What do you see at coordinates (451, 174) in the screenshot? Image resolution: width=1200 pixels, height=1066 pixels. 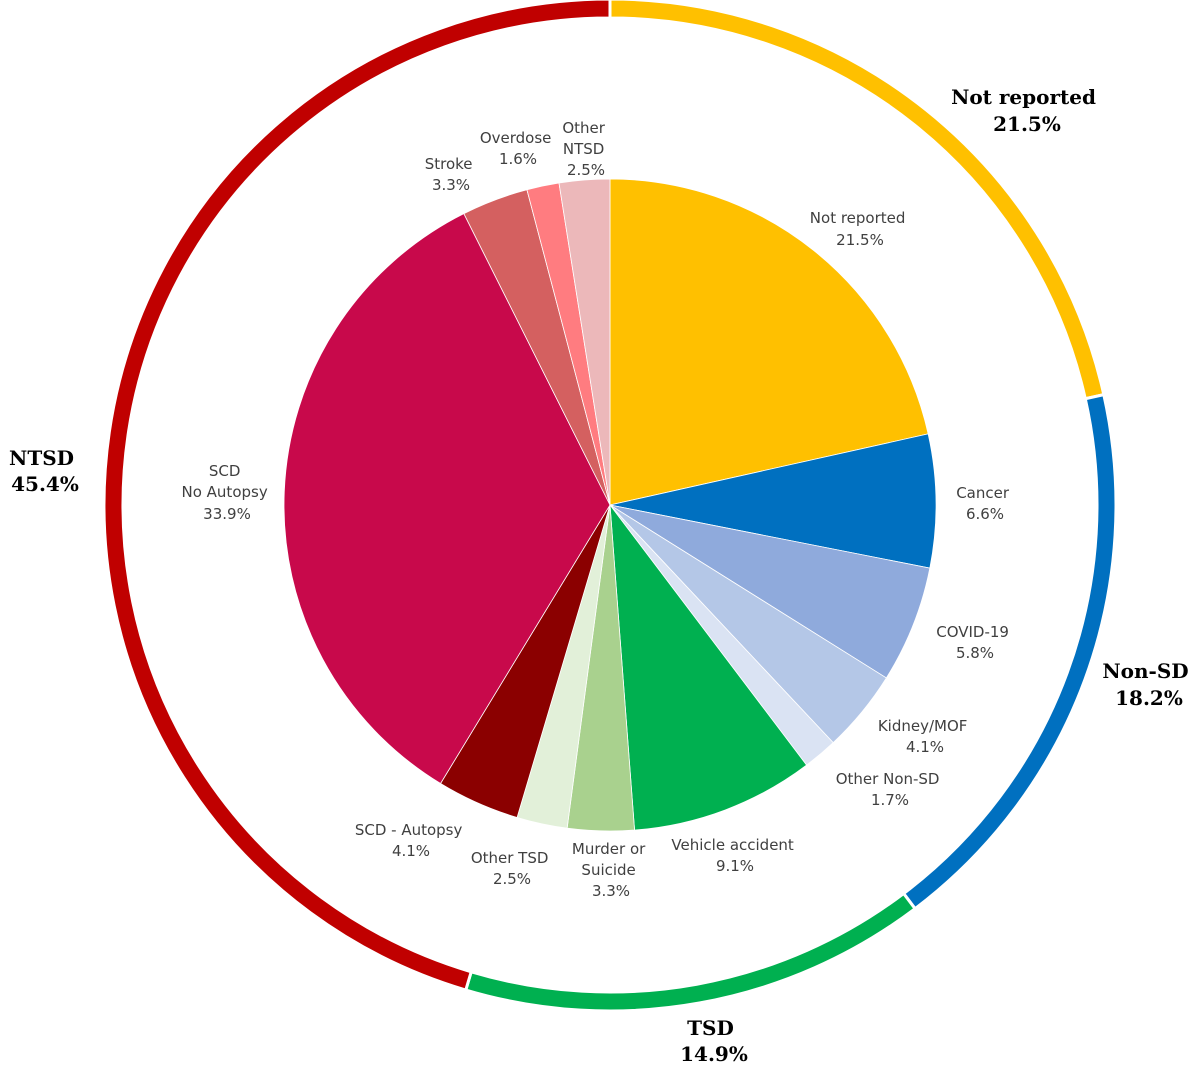 I see `label-stroke: Stroke 3.3%` at bounding box center [451, 174].